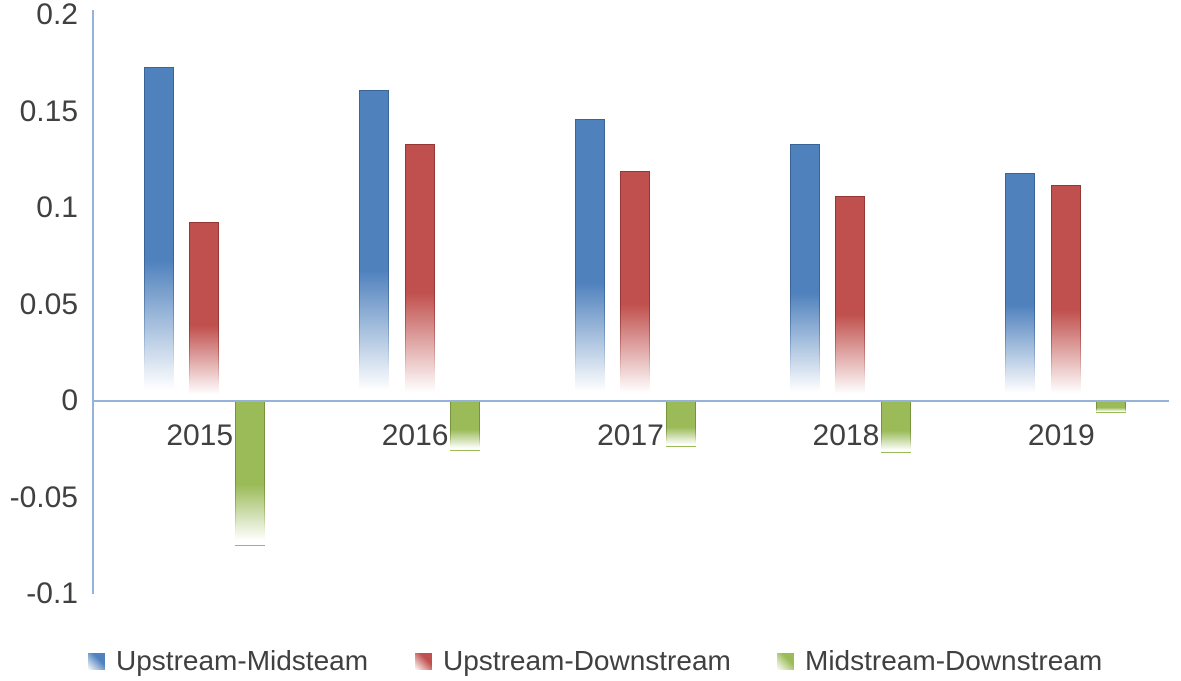 This screenshot has width=1181, height=681. Describe the element at coordinates (895, 427) in the screenshot. I see `bar-midstream-downstream-2018` at that location.